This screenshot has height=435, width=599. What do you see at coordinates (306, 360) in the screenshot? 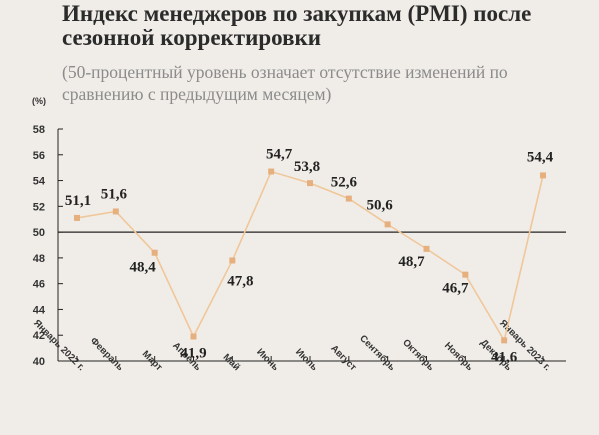
I see `x-tick-label: Июль` at bounding box center [306, 360].